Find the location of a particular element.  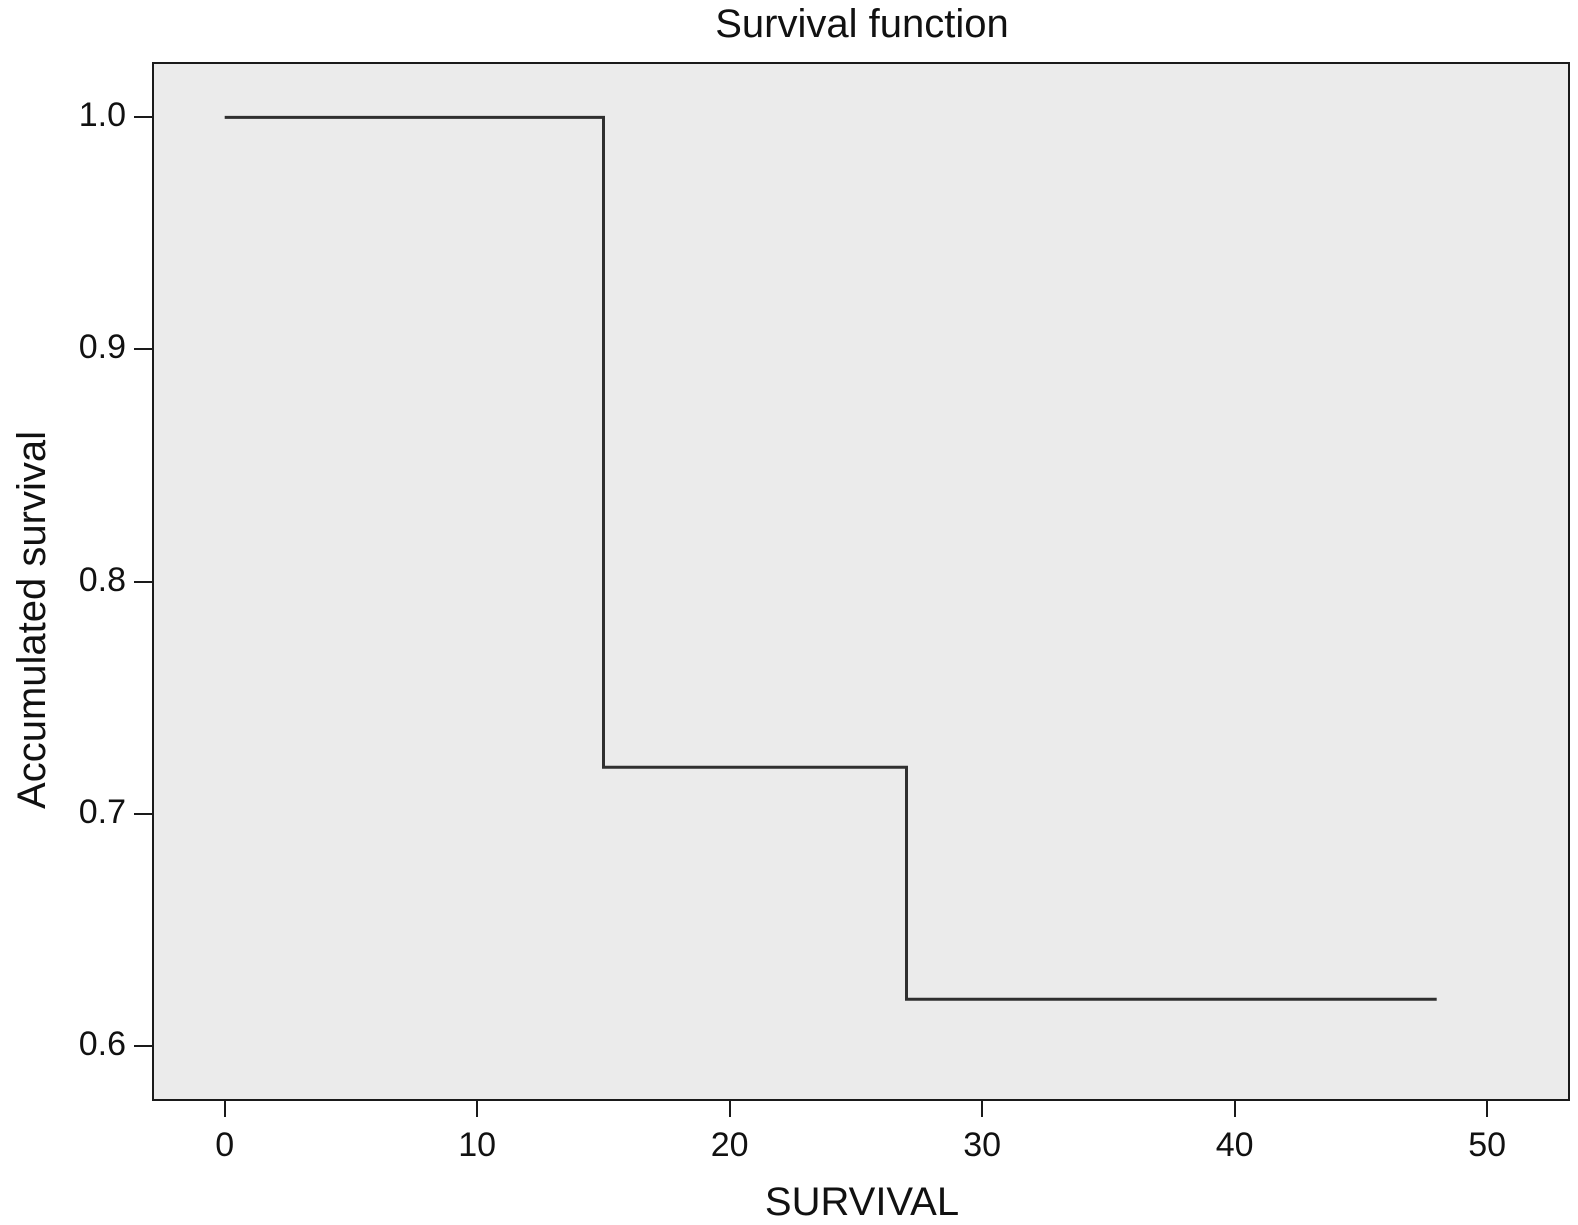

x-axis-title: SURVIVAL is located at coordinates (862, 1202).